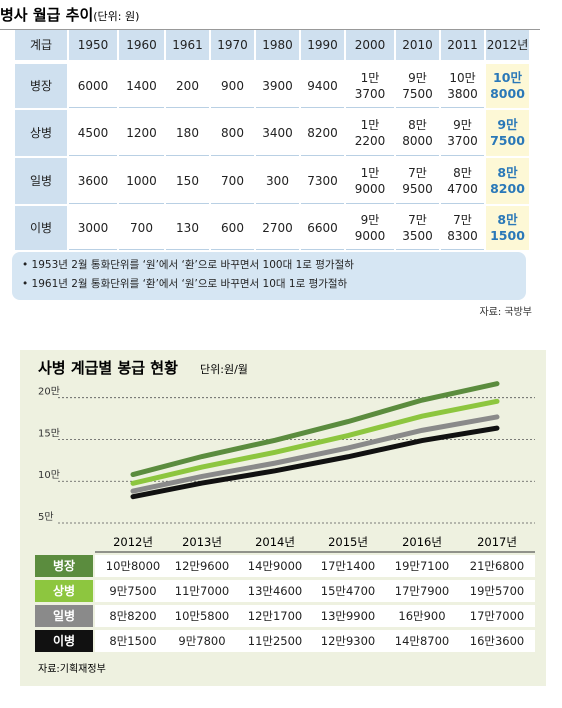  Describe the element at coordinates (505, 312) in the screenshot. I see `source: 자료: 국방부` at that location.